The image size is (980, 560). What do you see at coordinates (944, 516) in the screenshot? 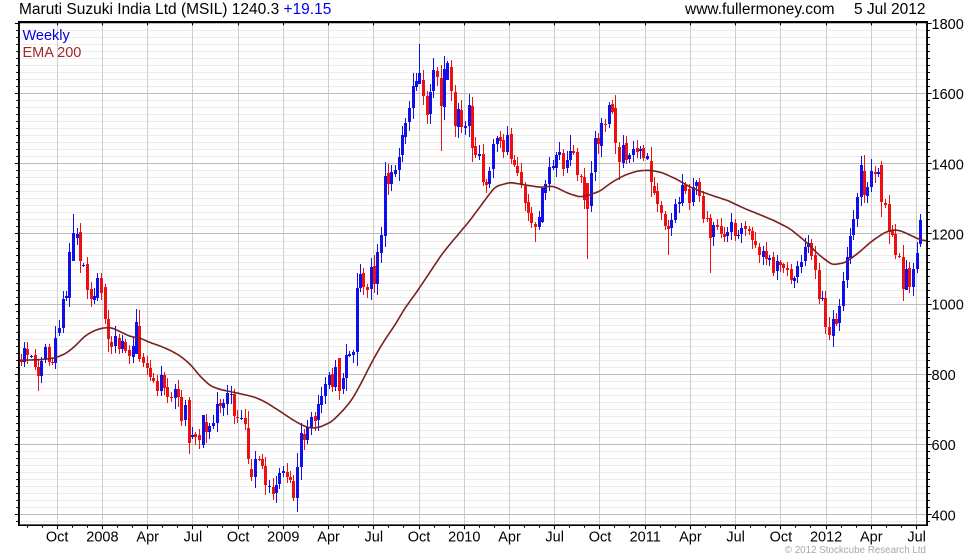
I see `svg-text: 400` at bounding box center [944, 516].